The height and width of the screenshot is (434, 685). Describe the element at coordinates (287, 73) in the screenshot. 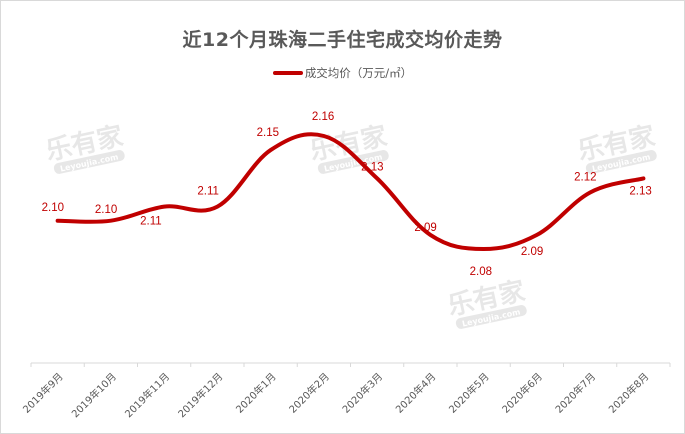

I see `legend-line-swatch` at that location.